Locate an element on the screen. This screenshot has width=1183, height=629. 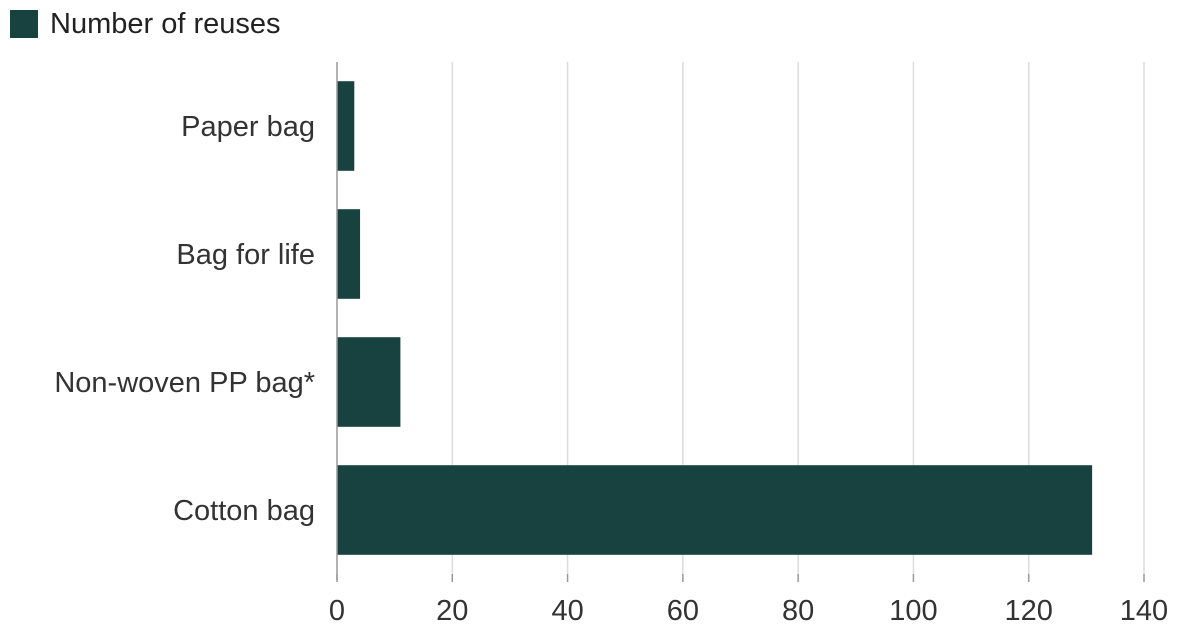
category-label: Non-woven PP bag* is located at coordinates (184, 383).